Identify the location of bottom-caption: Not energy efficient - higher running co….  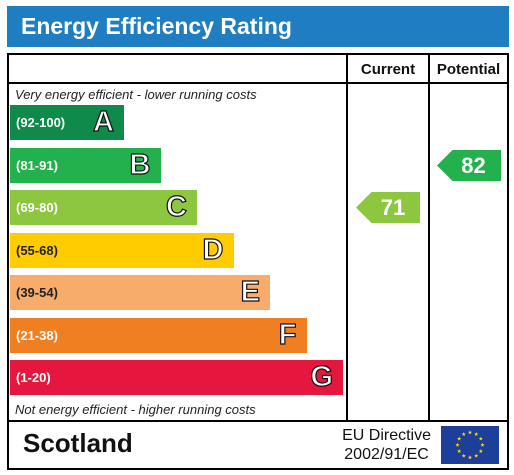
(135, 409).